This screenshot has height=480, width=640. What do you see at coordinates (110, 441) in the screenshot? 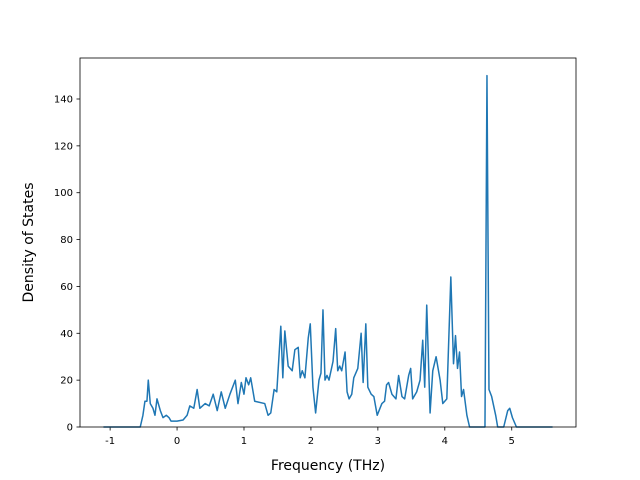
I see `x-tick-label: -1` at bounding box center [110, 441].